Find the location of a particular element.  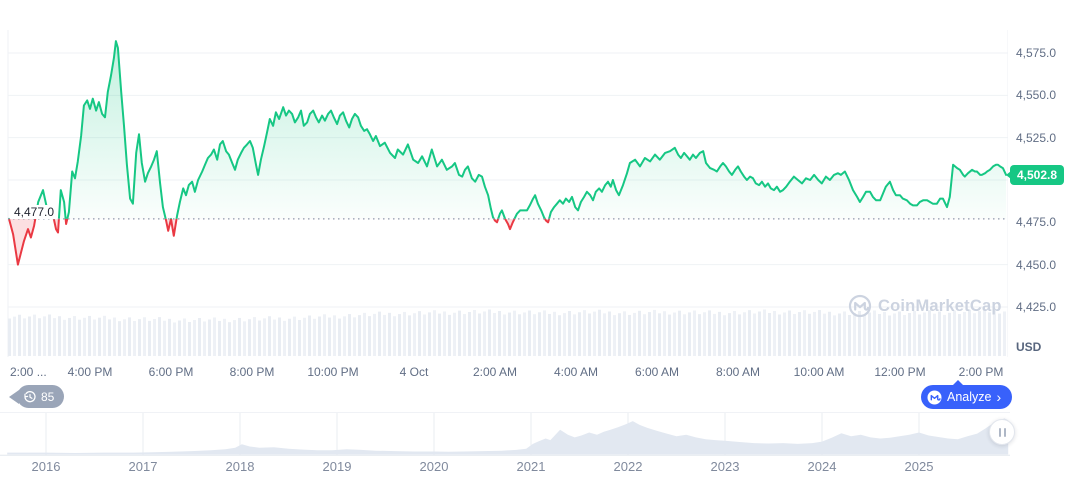

year-label: 2016 is located at coordinates (46, 466).